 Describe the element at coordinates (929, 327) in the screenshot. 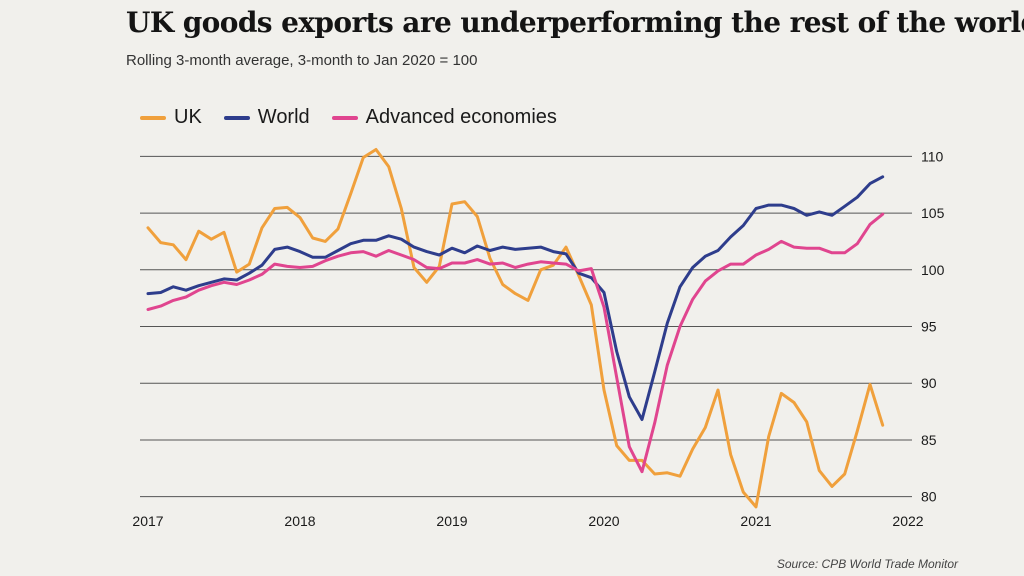

I see `y-tick-label-95: 95` at that location.